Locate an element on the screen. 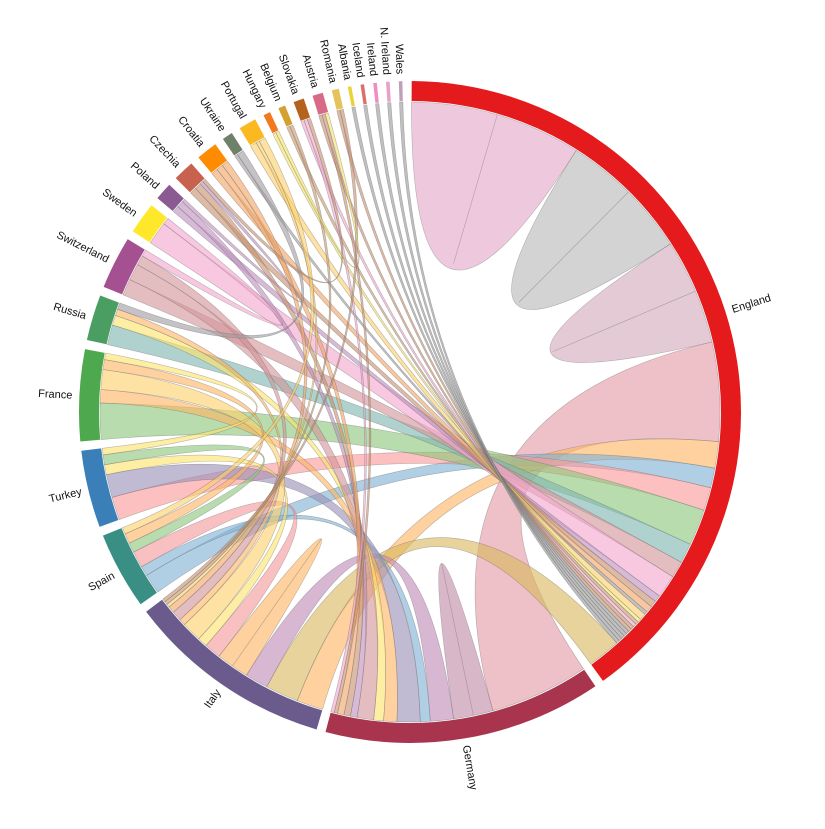 This screenshot has width=825, height=829. label-sweden: Sweden is located at coordinates (119, 203).